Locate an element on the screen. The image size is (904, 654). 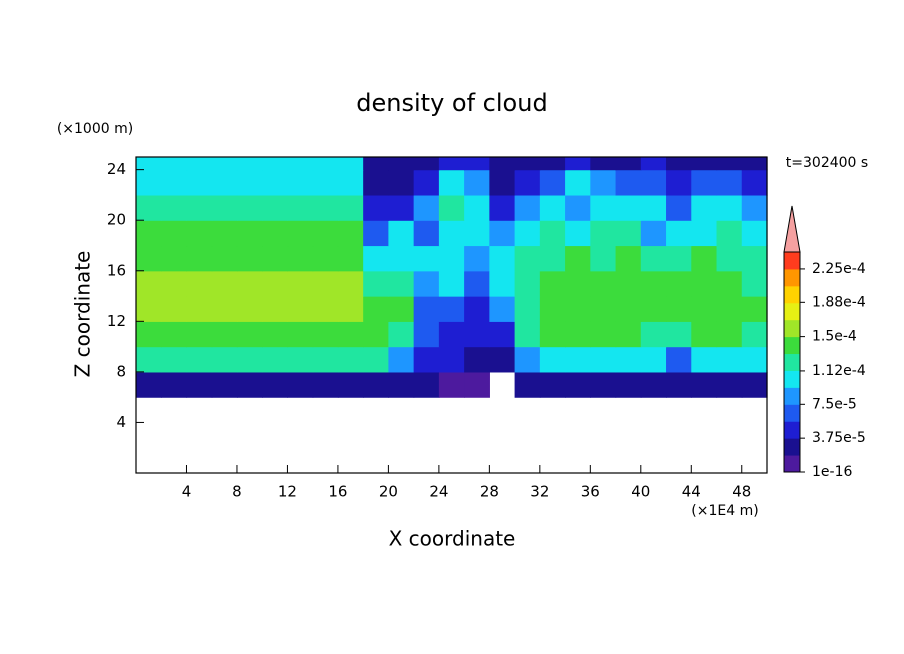
colorbar-tick-label: 1.12e-4 is located at coordinates (839, 371).